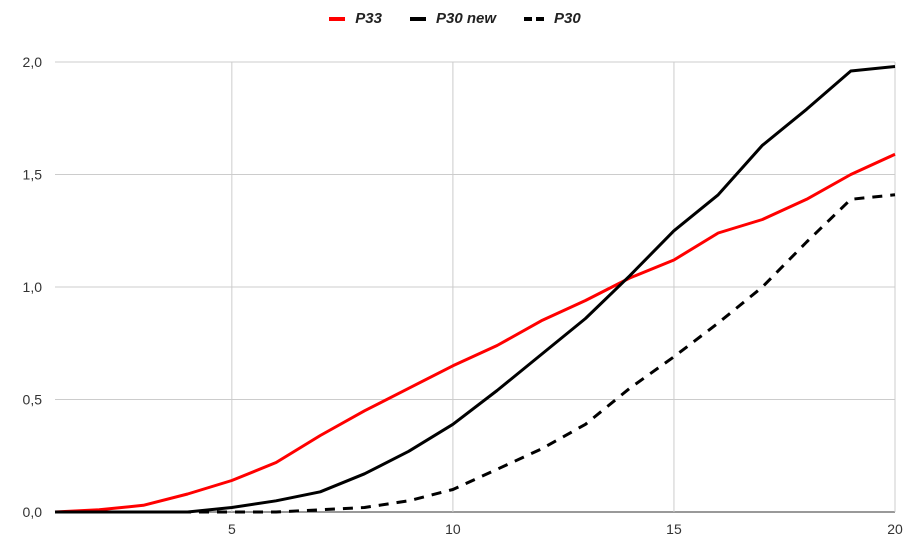 This screenshot has width=910, height=549. I want to click on legend-item-p33: P33, so click(355, 18).